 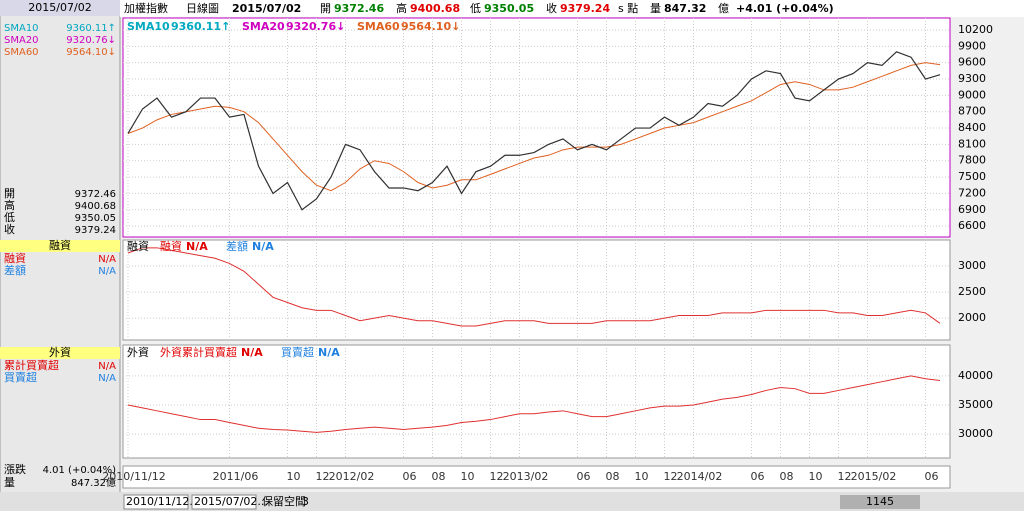 I want to click on y-tick-label: 3000, so click(x=972, y=265).